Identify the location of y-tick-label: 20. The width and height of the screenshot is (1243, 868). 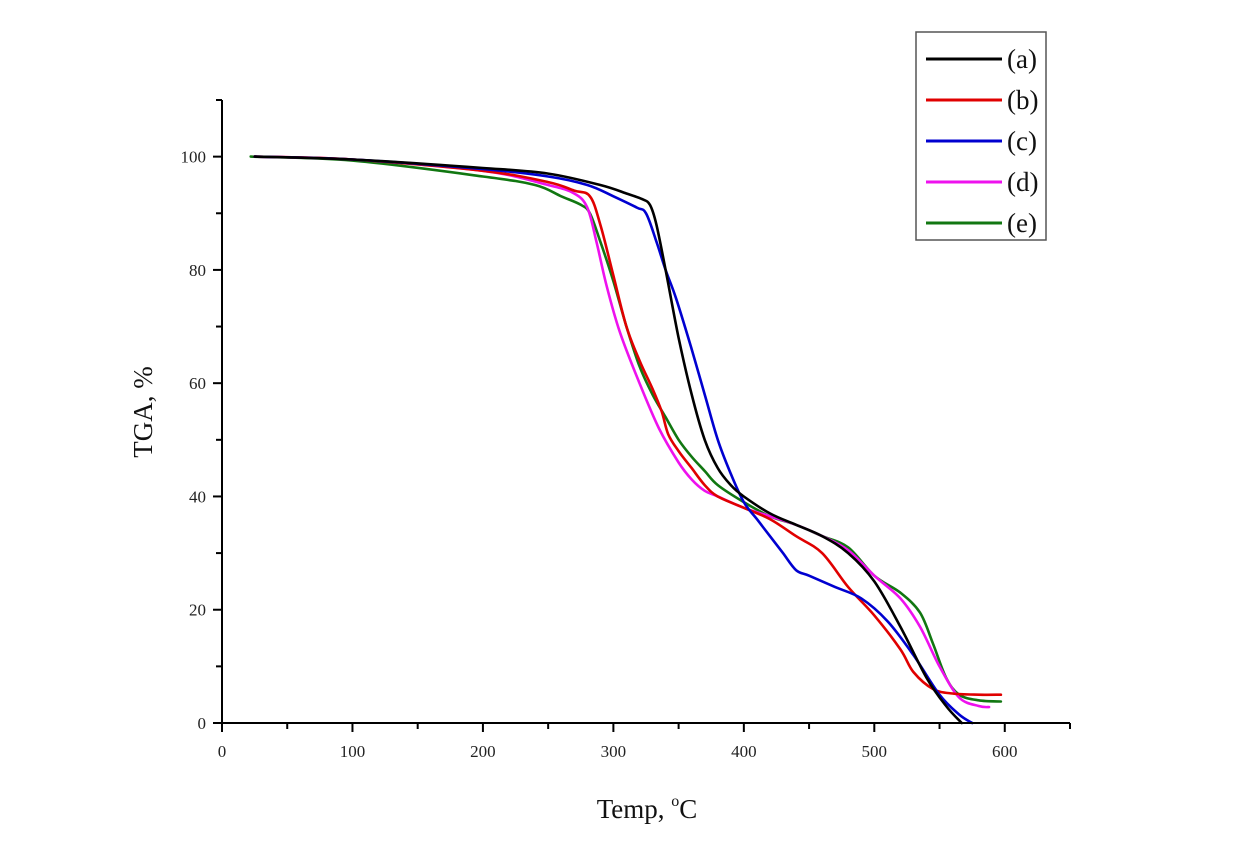
(197, 610).